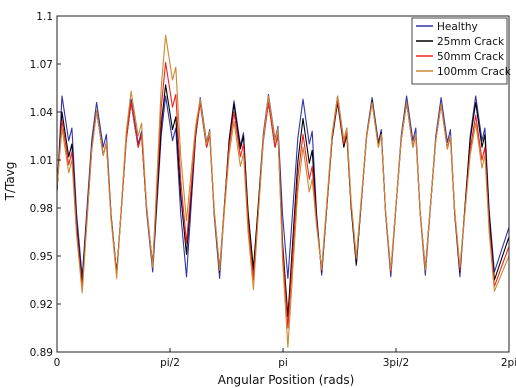 The image size is (516, 388). What do you see at coordinates (41, 305) in the screenshot?
I see `y-tick-label: 0.92` at bounding box center [41, 305].